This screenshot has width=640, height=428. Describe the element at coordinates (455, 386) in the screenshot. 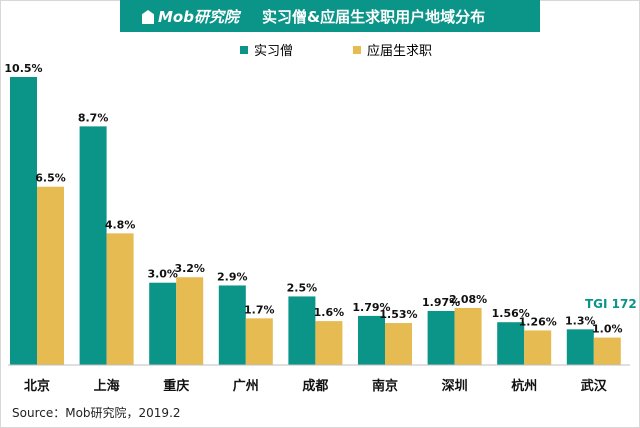

I see `category-label-6: 深圳` at that location.